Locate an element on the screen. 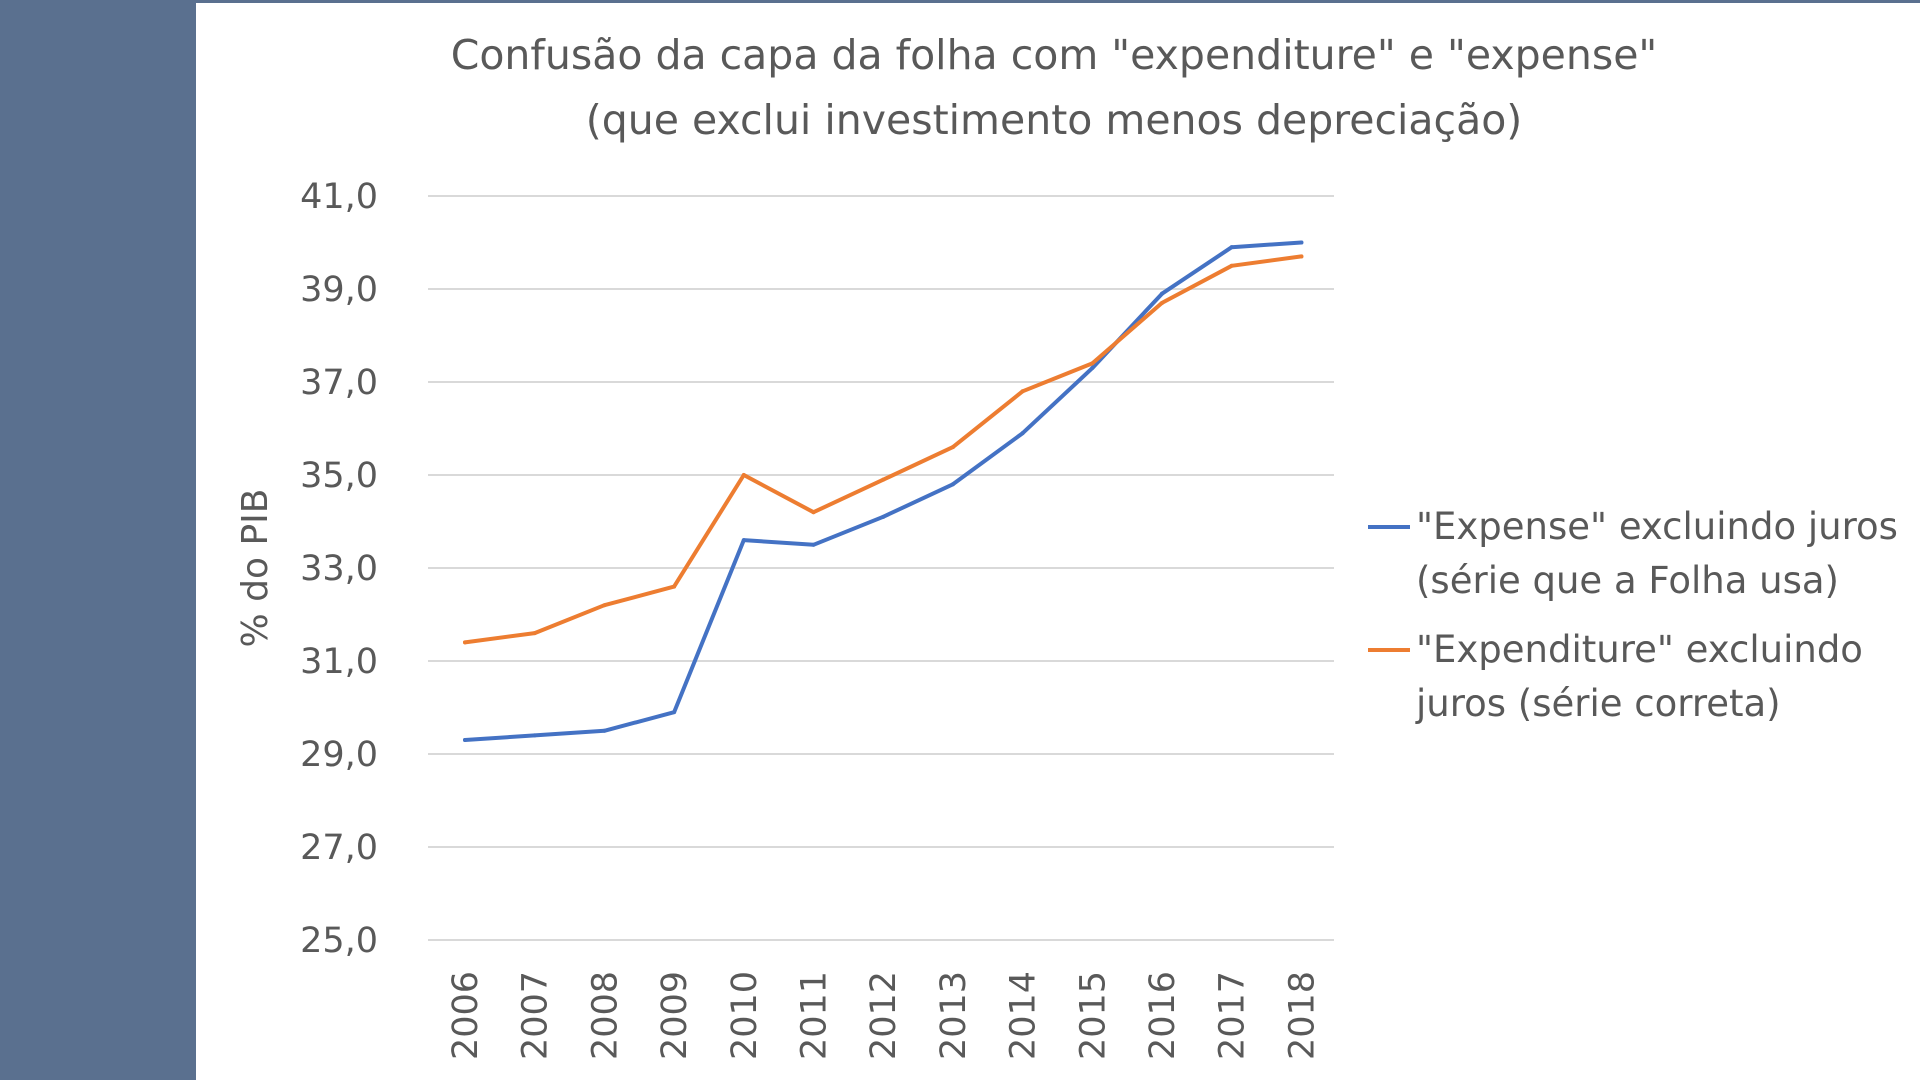  y-tick-label: 29,0 is located at coordinates (339, 755).